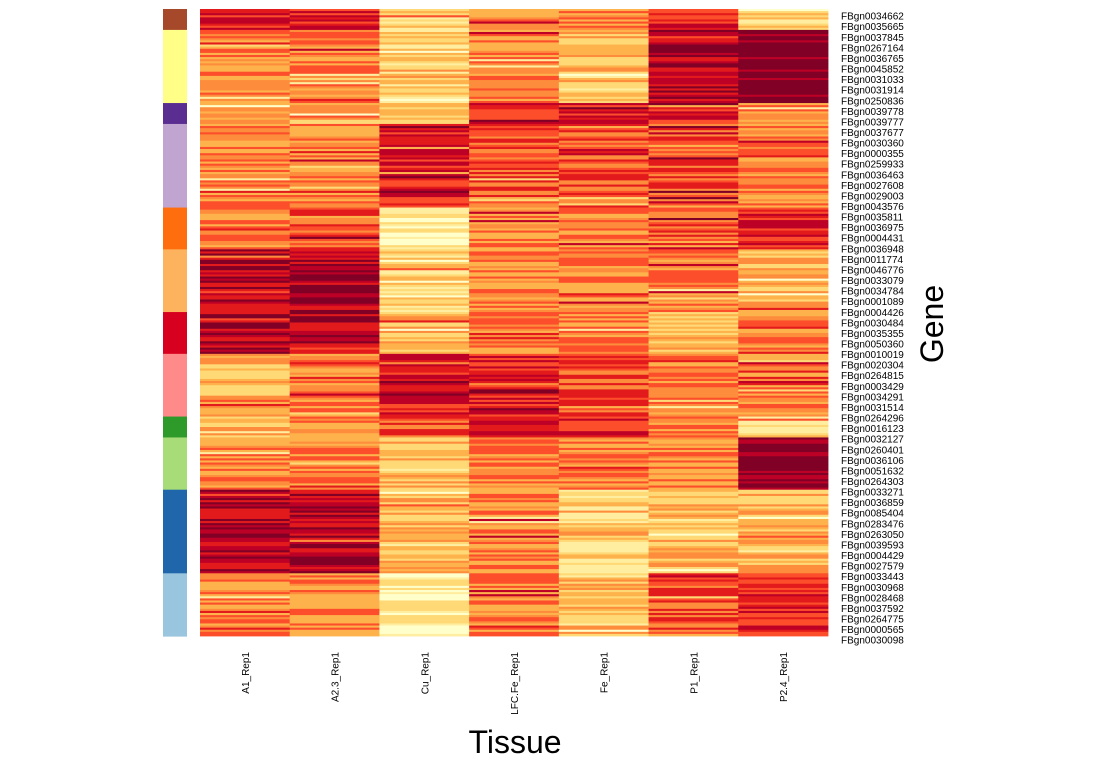 The height and width of the screenshot is (764, 1108). Describe the element at coordinates (872, 91) in the screenshot. I see `gene-label: FBgn0031914` at that location.